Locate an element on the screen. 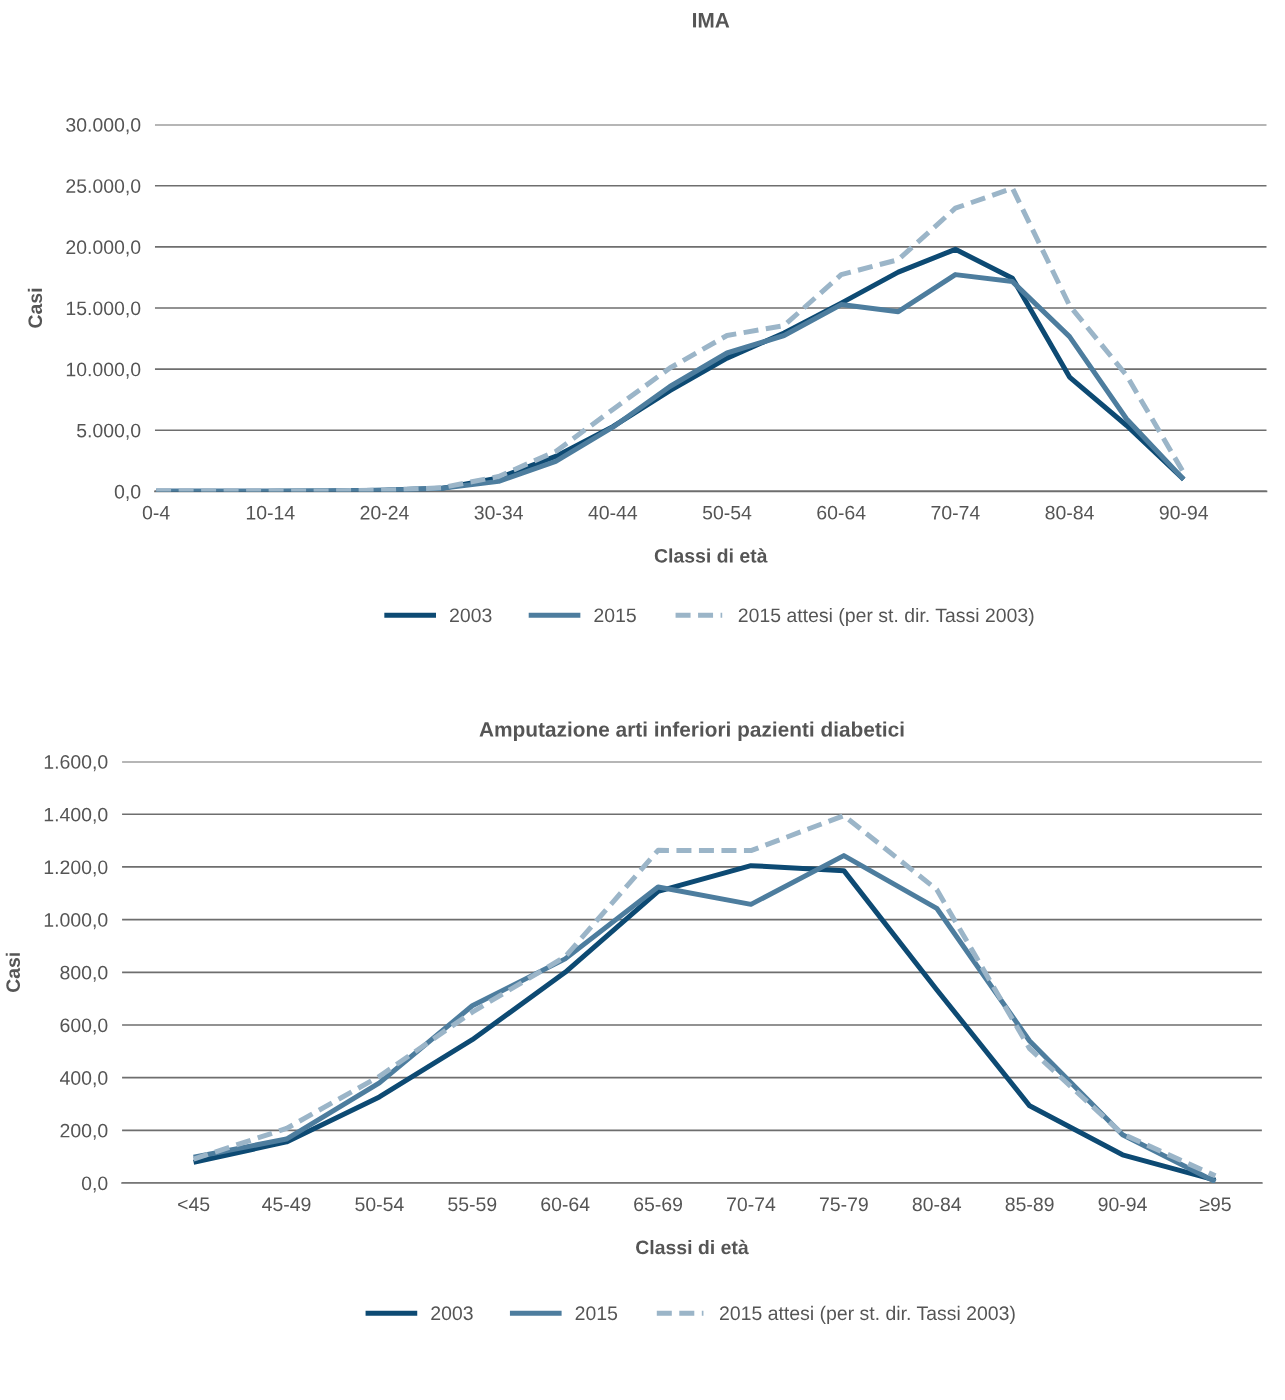 The image size is (1285, 1400). y-tick-label: 800,0 is located at coordinates (84, 973).